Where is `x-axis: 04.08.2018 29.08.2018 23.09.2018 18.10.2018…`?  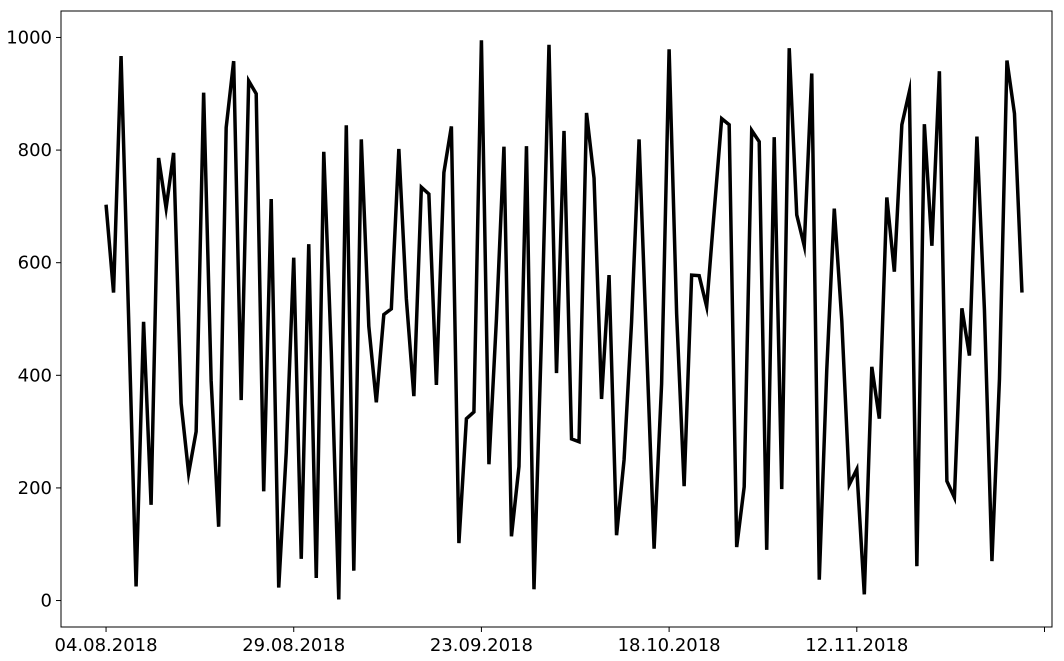 x-axis: 04.08.2018 29.08.2018 23.09.2018 18.10.2018… is located at coordinates (550, 641).